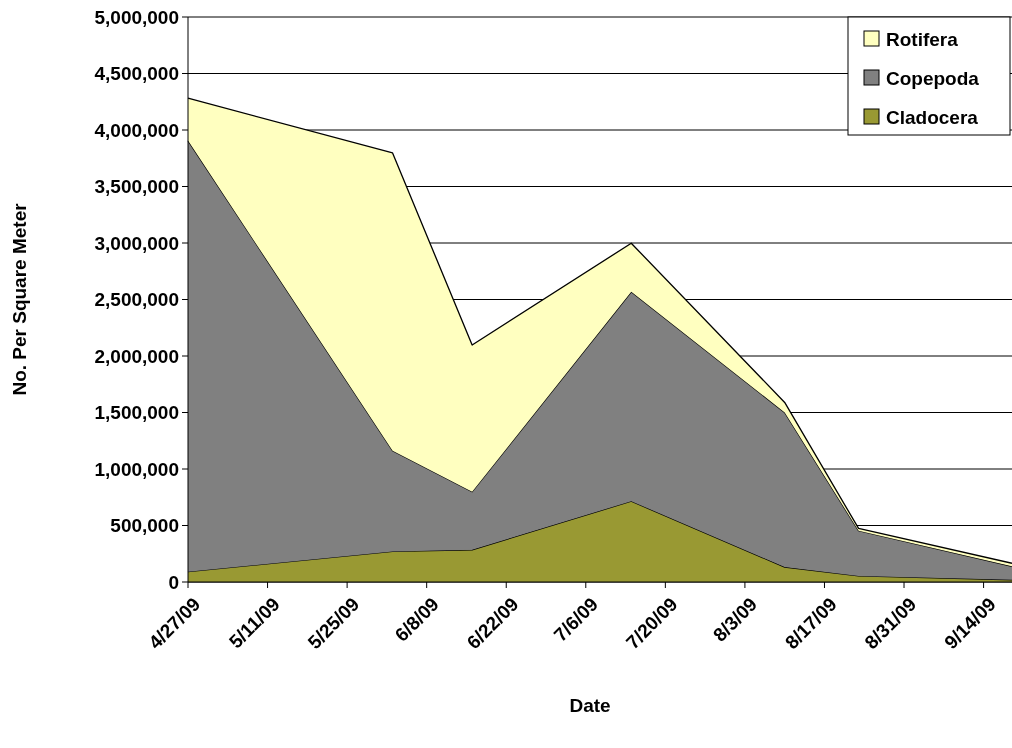 The image size is (1012, 748). Describe the element at coordinates (922, 39) in the screenshot. I see `legend-label: Rotifera` at that location.